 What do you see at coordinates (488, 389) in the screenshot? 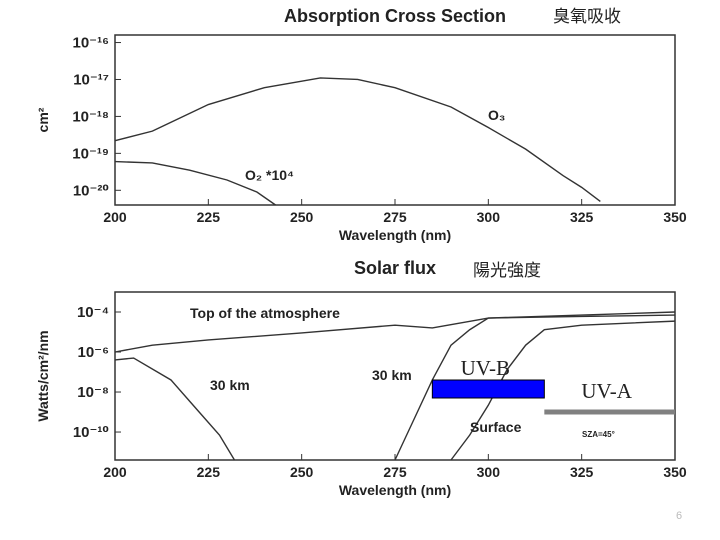
I see `band` at bounding box center [488, 389].